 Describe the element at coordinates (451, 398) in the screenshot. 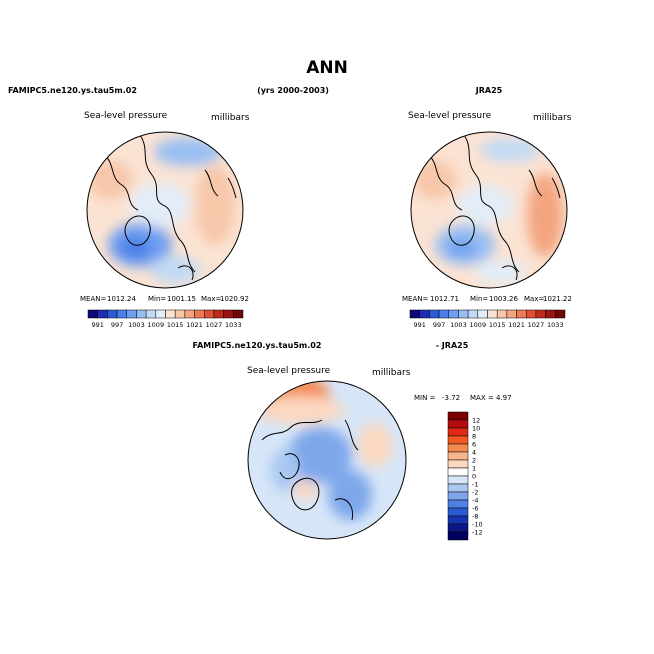

I see `panel3-min-value: -3.72` at that location.